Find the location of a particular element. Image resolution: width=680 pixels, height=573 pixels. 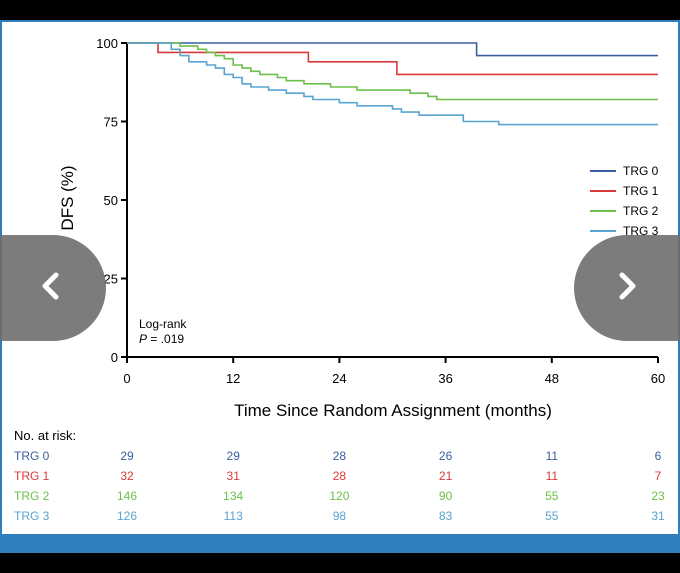

p-value: P = .019 is located at coordinates (161, 339).